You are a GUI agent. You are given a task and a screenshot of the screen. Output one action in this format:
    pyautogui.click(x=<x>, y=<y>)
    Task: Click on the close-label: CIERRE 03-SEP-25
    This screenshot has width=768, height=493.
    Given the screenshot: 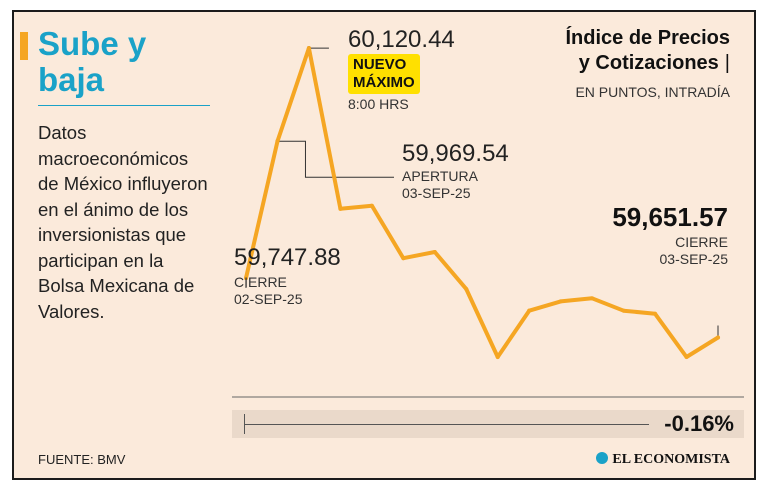 What is the action you would take?
    pyautogui.click(x=694, y=251)
    